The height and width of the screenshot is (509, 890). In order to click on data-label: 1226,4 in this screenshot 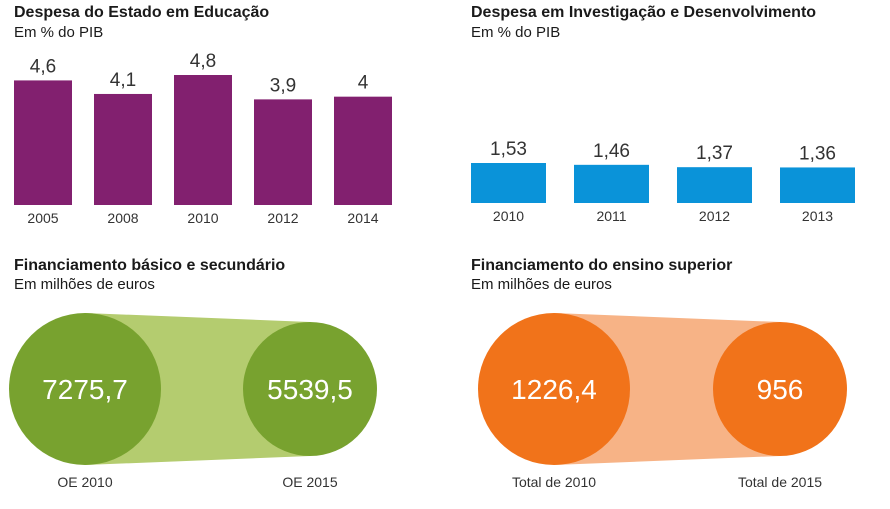, I will do `click(554, 389)`.